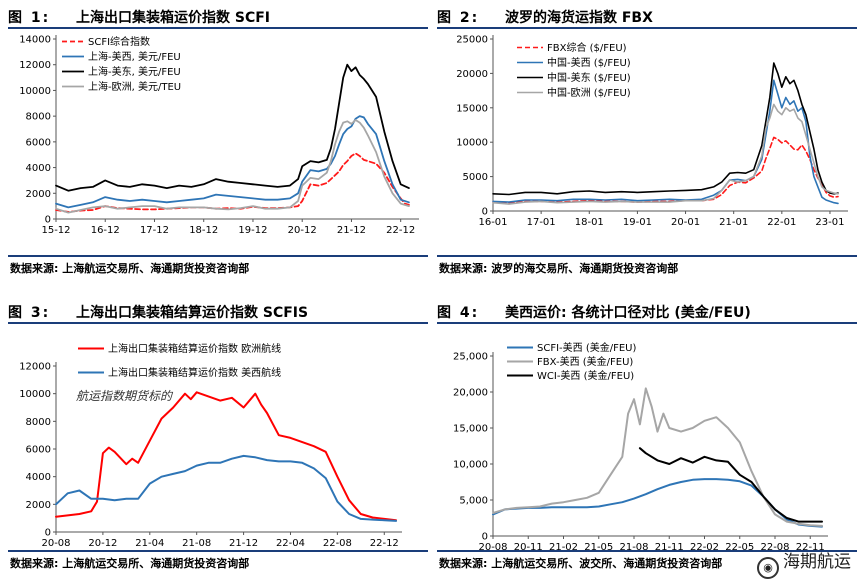 This screenshot has width=858, height=583. Describe the element at coordinates (585, 375) in the screenshot. I see `legend-label: WCI-美西 (美金/FEU)` at that location.